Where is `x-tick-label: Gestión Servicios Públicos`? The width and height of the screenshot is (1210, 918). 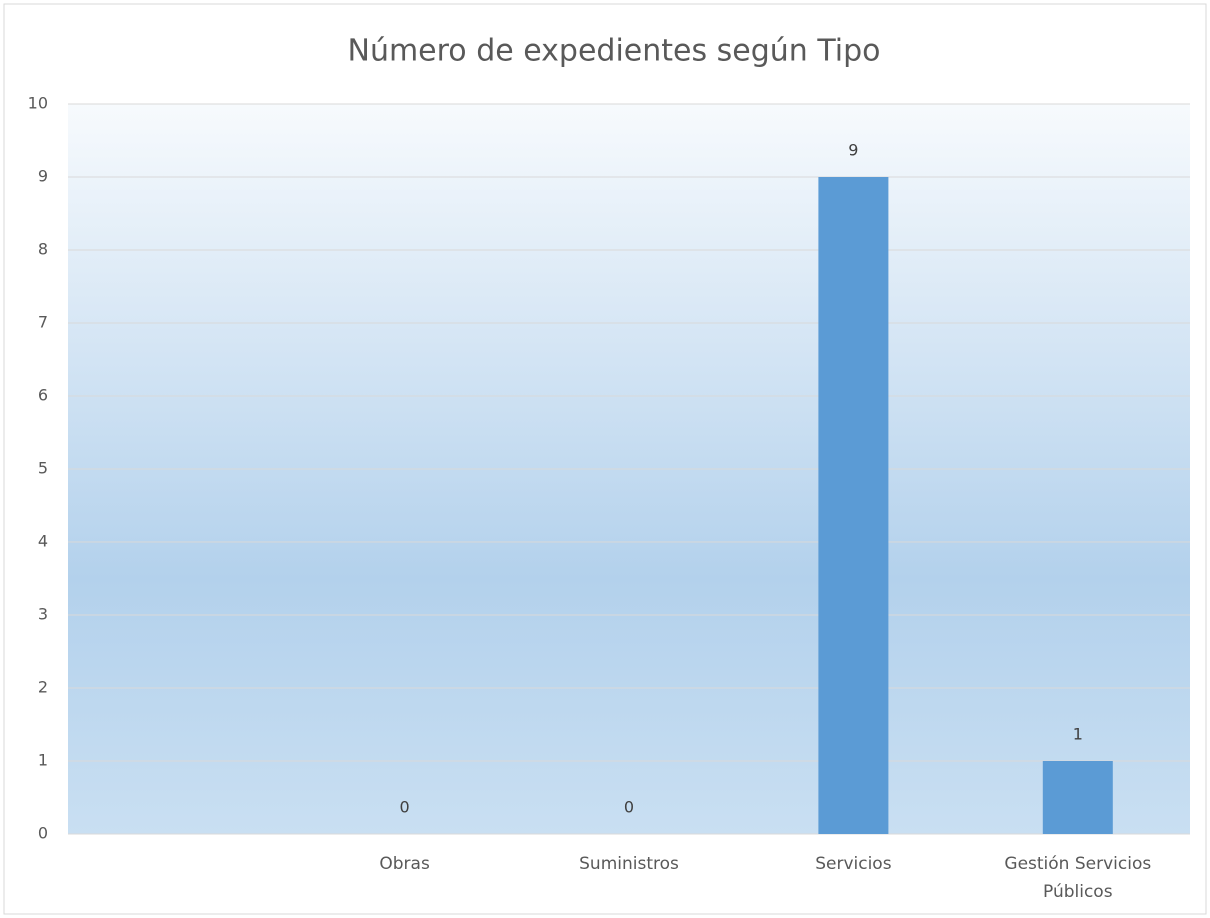 x-tick-label: Gestión Servicios Públicos is located at coordinates (1078, 878).